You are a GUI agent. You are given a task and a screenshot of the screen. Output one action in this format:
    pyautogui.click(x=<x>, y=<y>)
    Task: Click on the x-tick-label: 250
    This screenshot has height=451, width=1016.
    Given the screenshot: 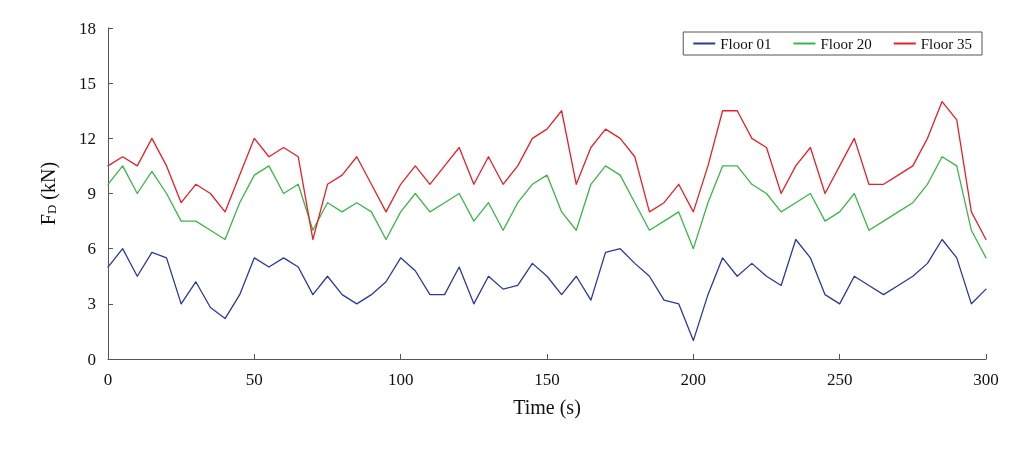 What is the action you would take?
    pyautogui.click(x=839, y=379)
    